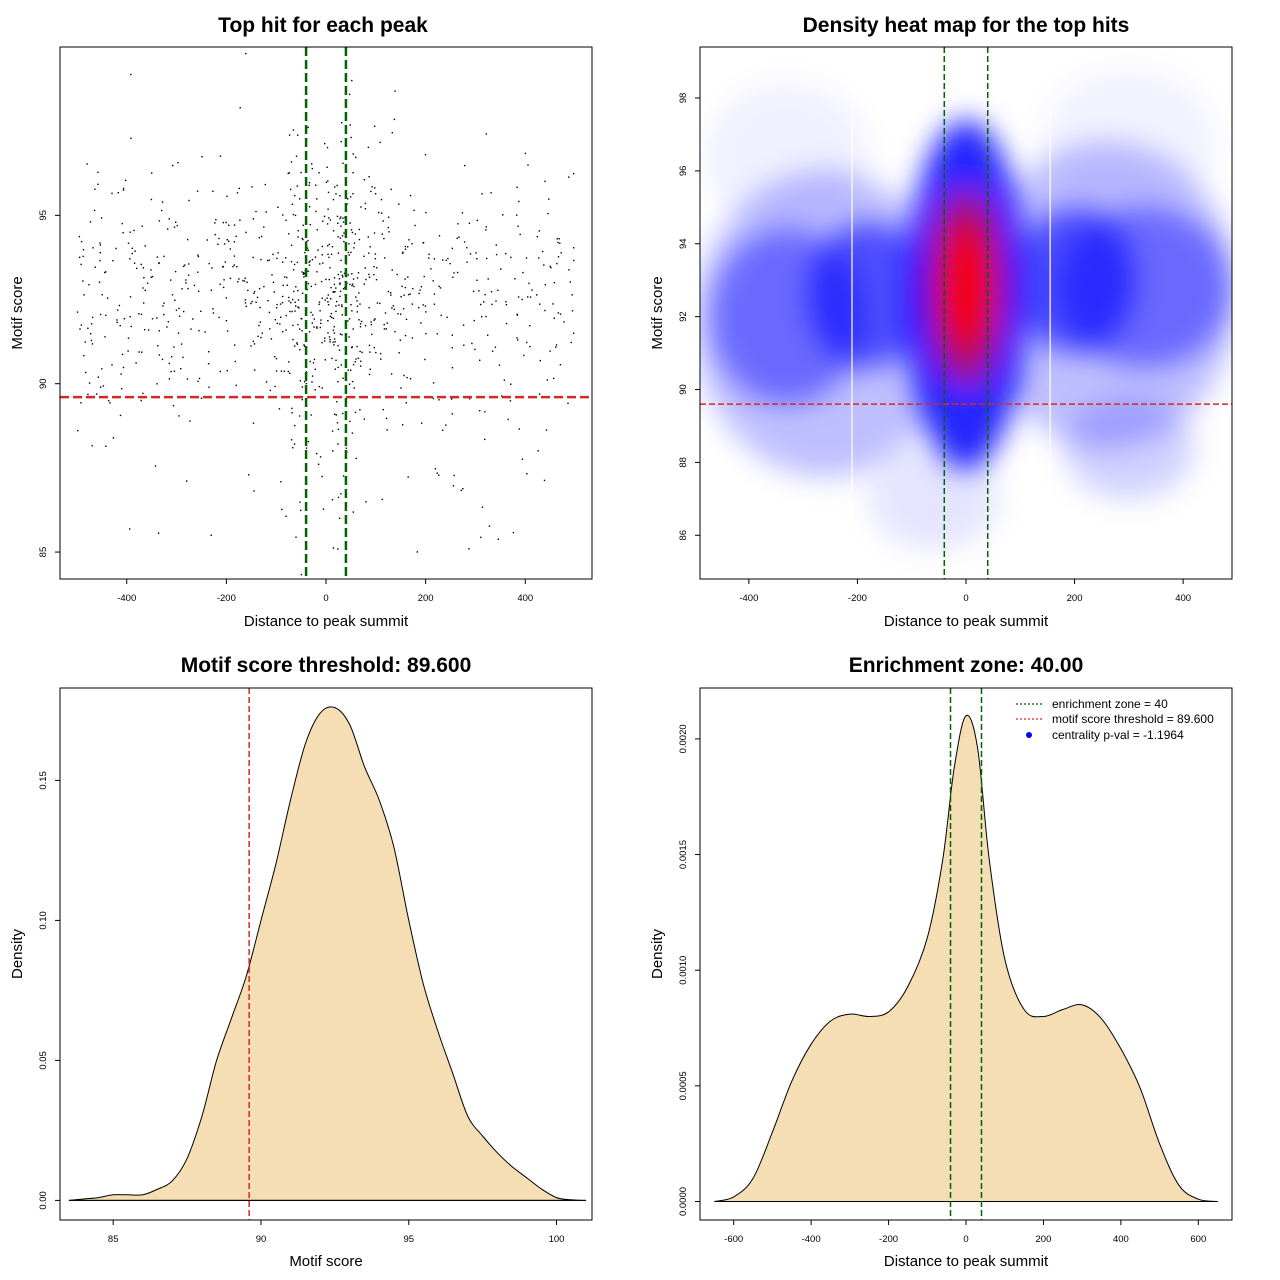  Describe the element at coordinates (657, 312) in the screenshot. I see `heatmap-y-axis-label: Motif score` at that location.